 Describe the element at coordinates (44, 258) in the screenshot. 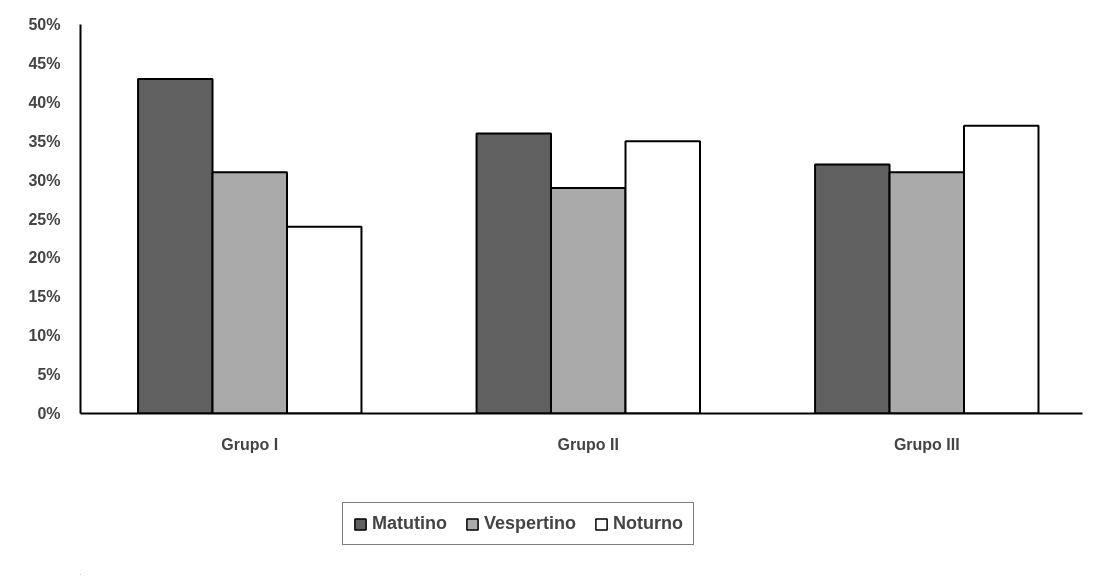

I see `y-tick-label: 20%` at that location.